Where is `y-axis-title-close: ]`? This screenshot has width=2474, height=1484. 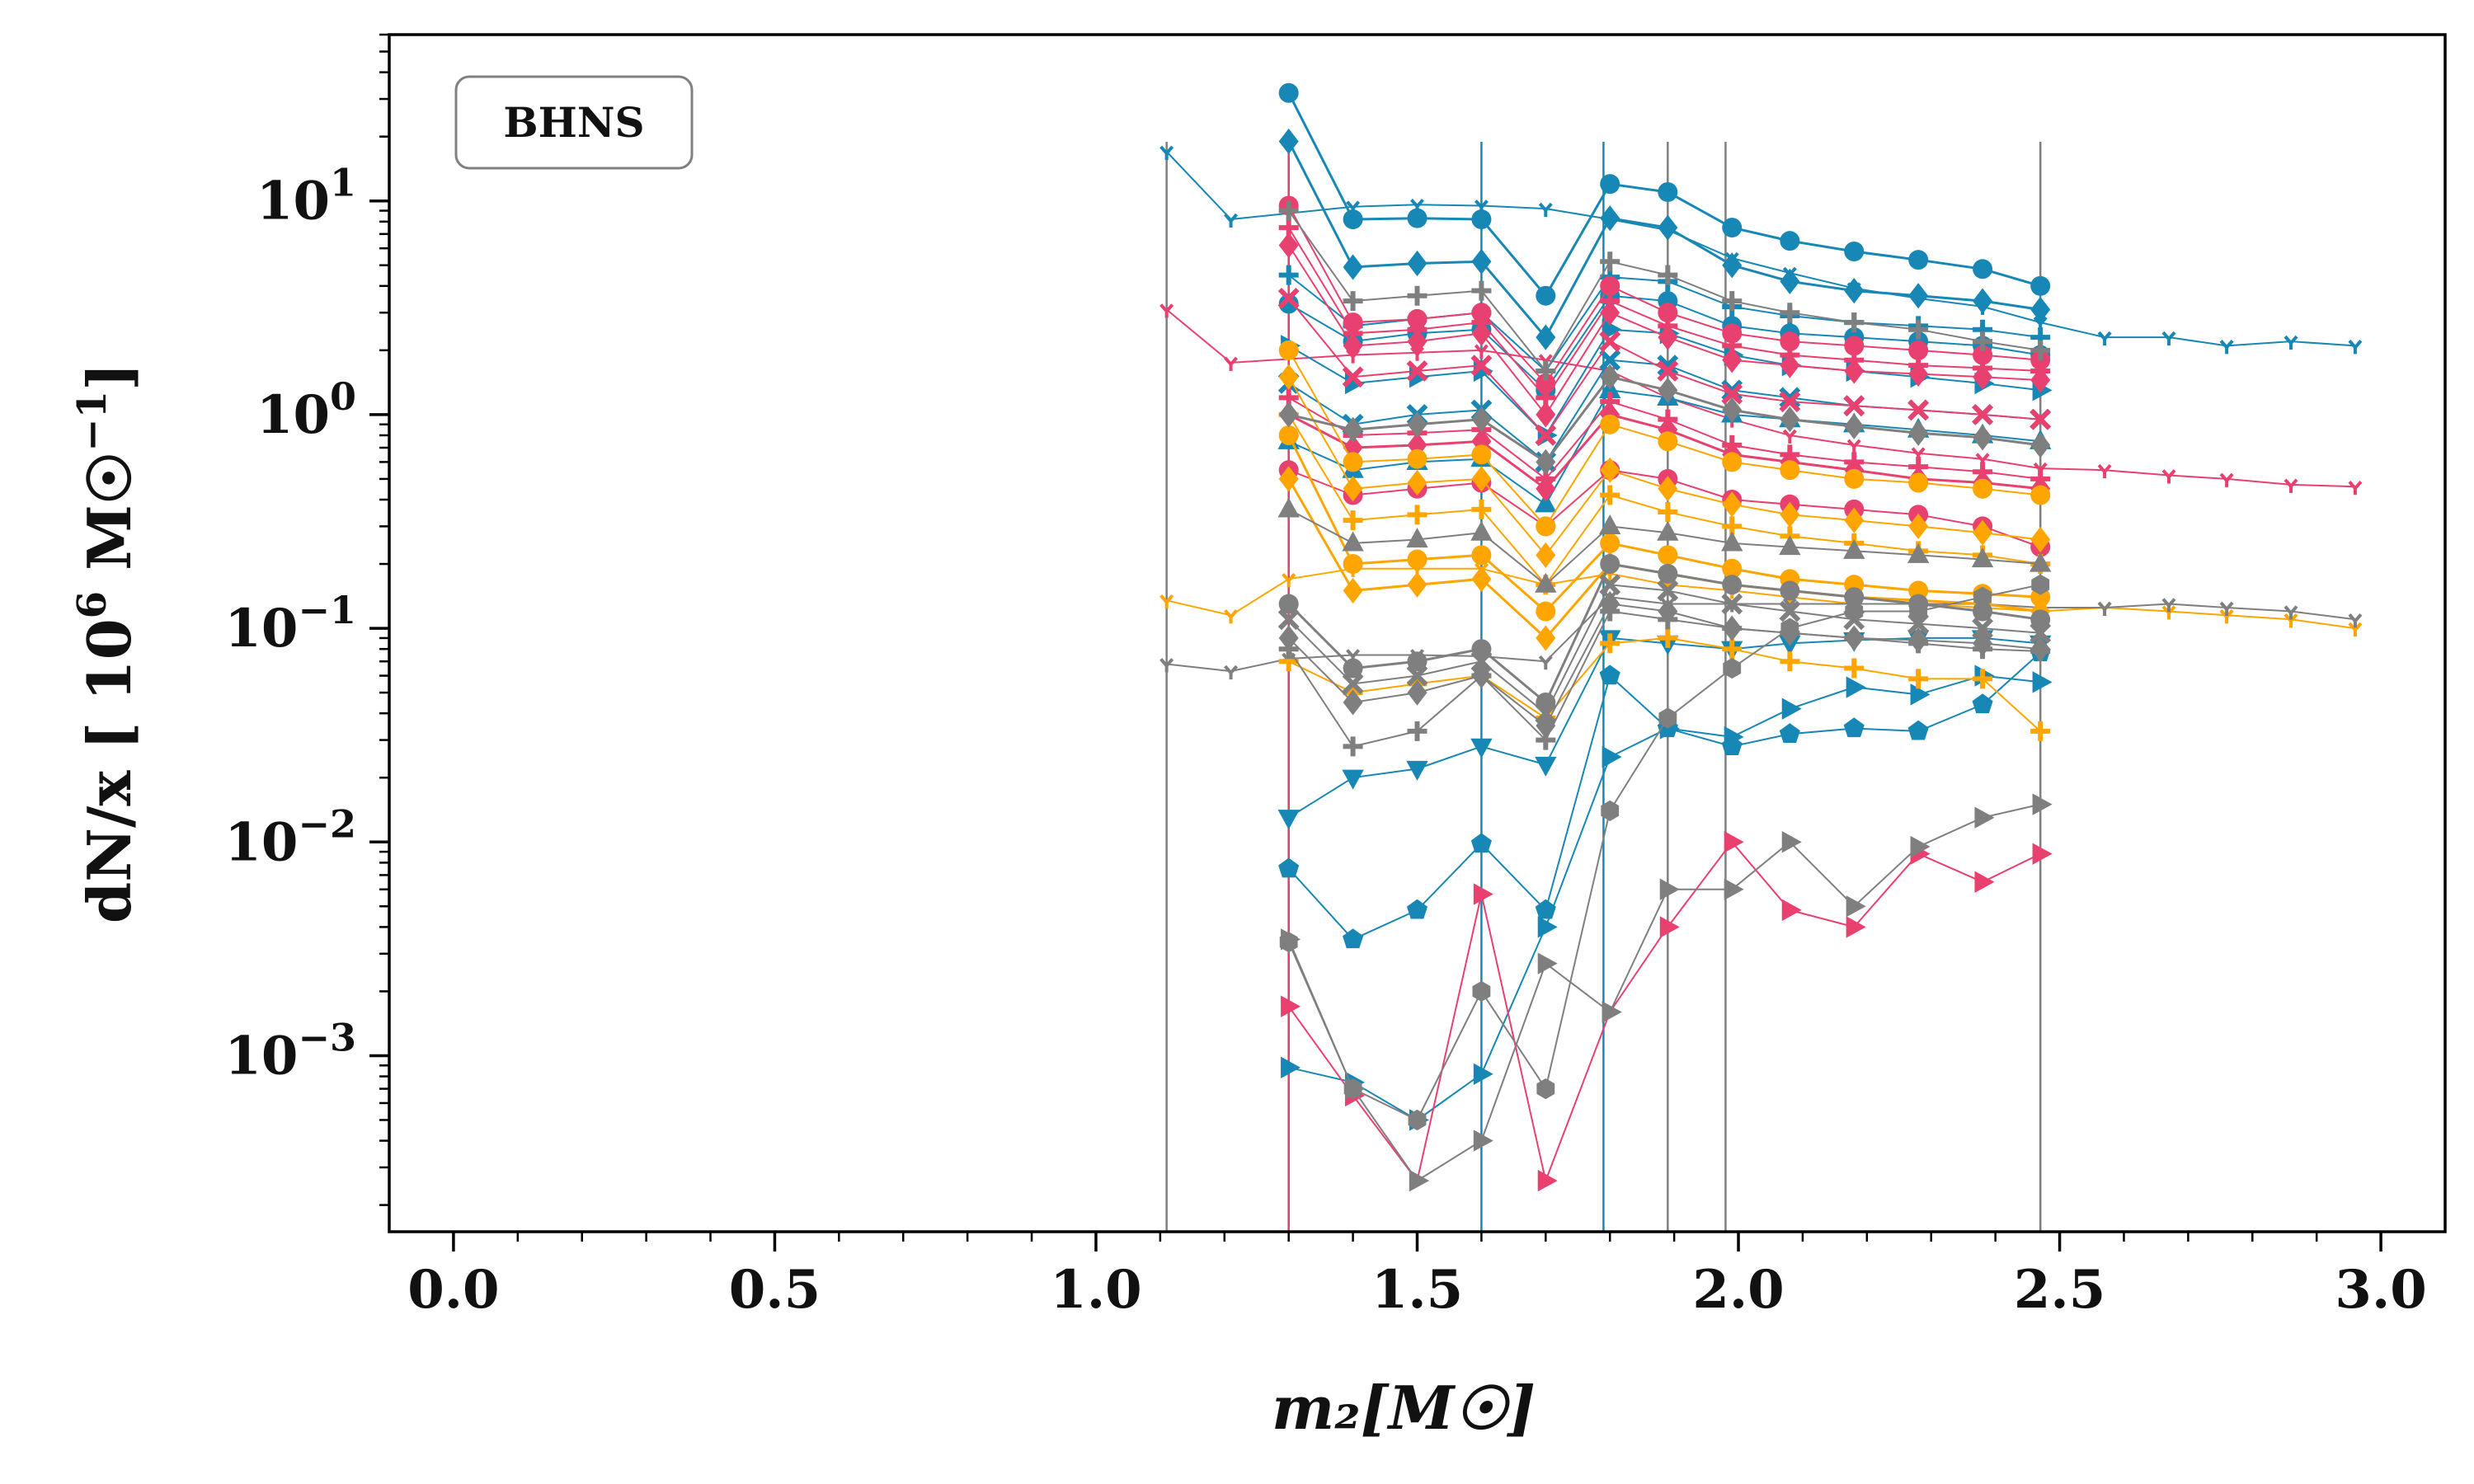
y-axis-title-close: ] is located at coordinates (109, 377).